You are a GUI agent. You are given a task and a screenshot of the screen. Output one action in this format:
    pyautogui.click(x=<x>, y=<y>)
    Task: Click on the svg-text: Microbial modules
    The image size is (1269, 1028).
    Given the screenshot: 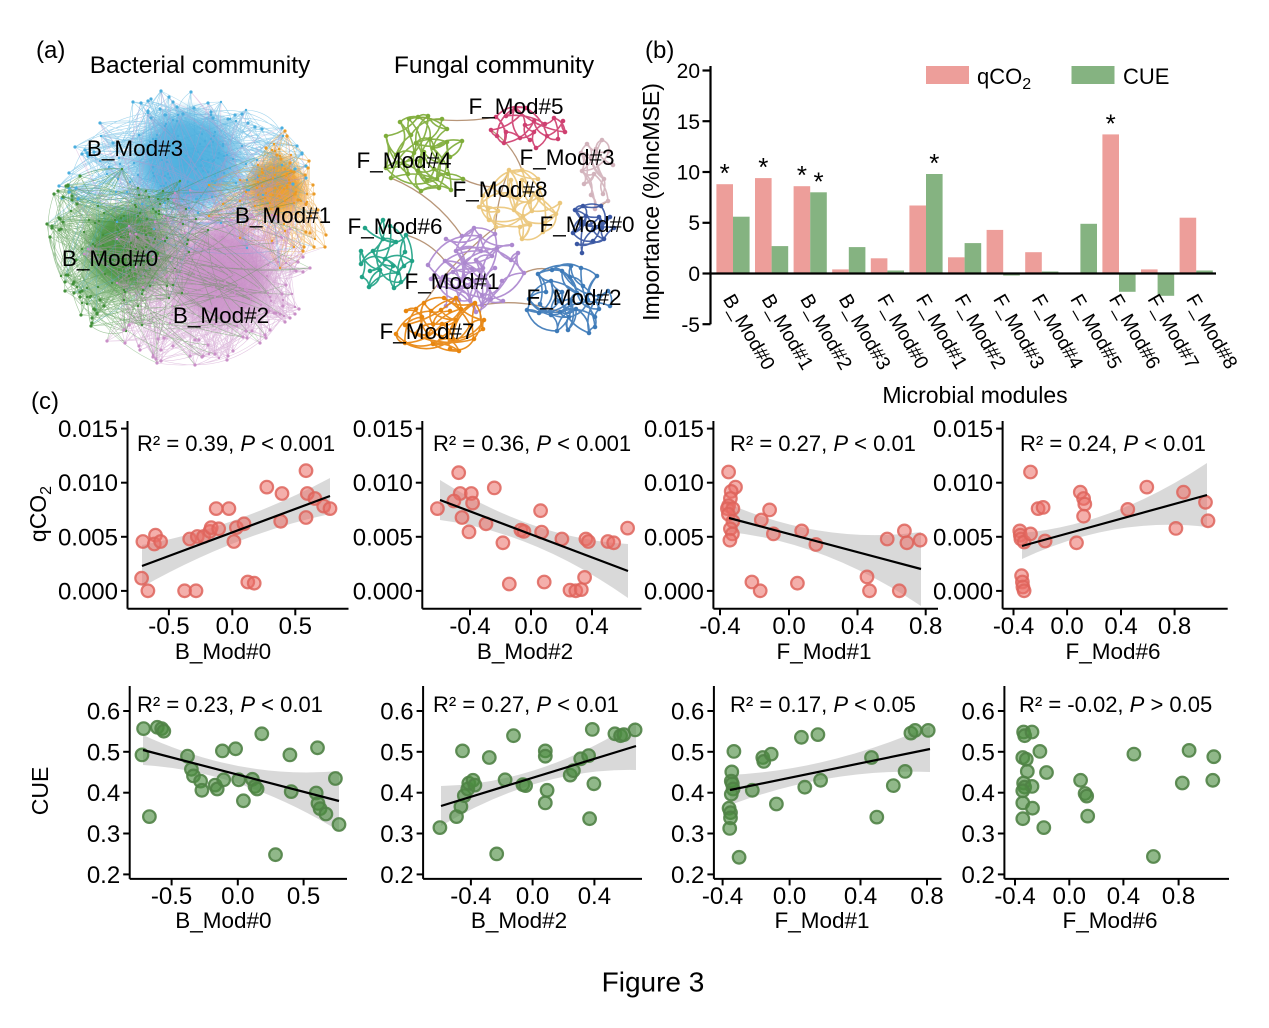 What is the action you would take?
    pyautogui.click(x=974, y=395)
    